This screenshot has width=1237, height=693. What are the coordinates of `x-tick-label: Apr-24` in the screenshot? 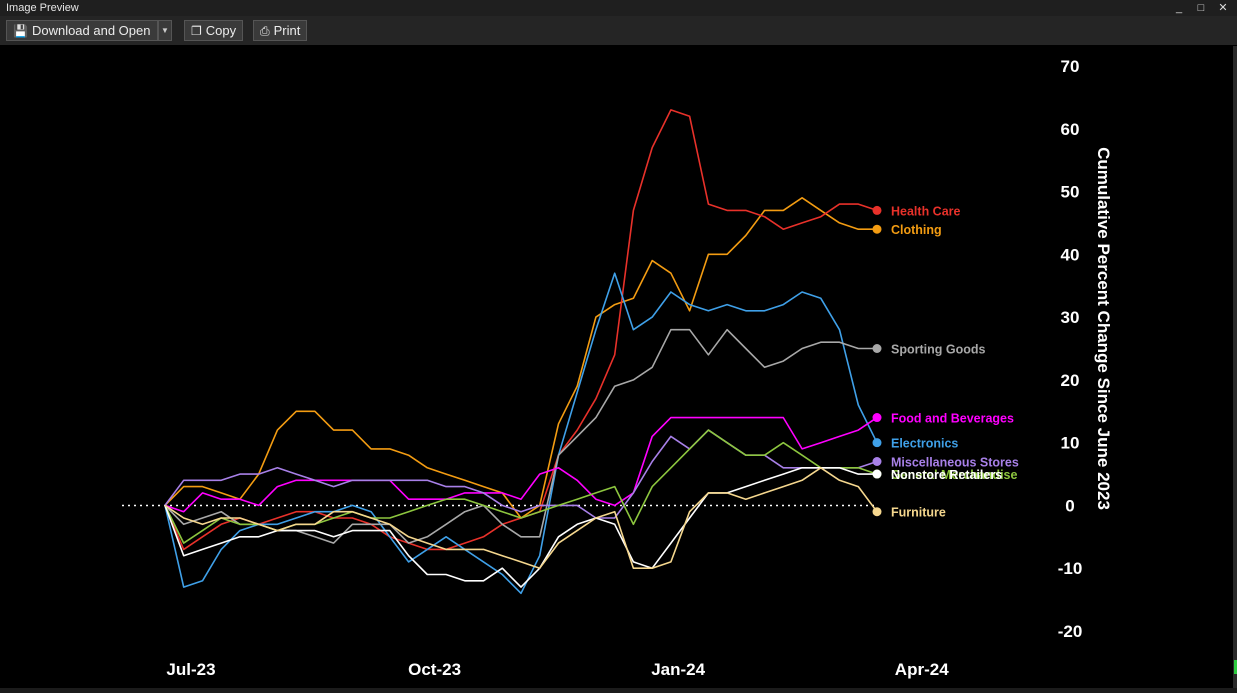 It's located at (922, 669).